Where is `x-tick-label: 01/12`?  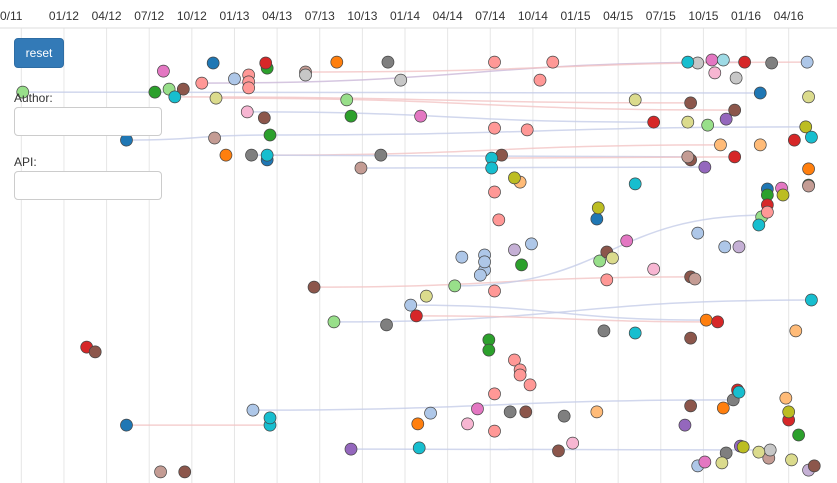
x-tick-label: 01/12 is located at coordinates (64, 16).